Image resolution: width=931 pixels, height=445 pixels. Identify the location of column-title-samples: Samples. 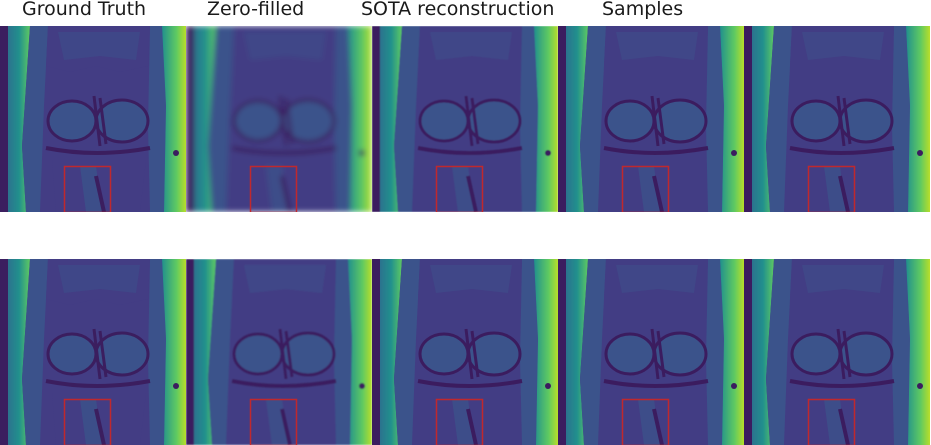
(643, 10).